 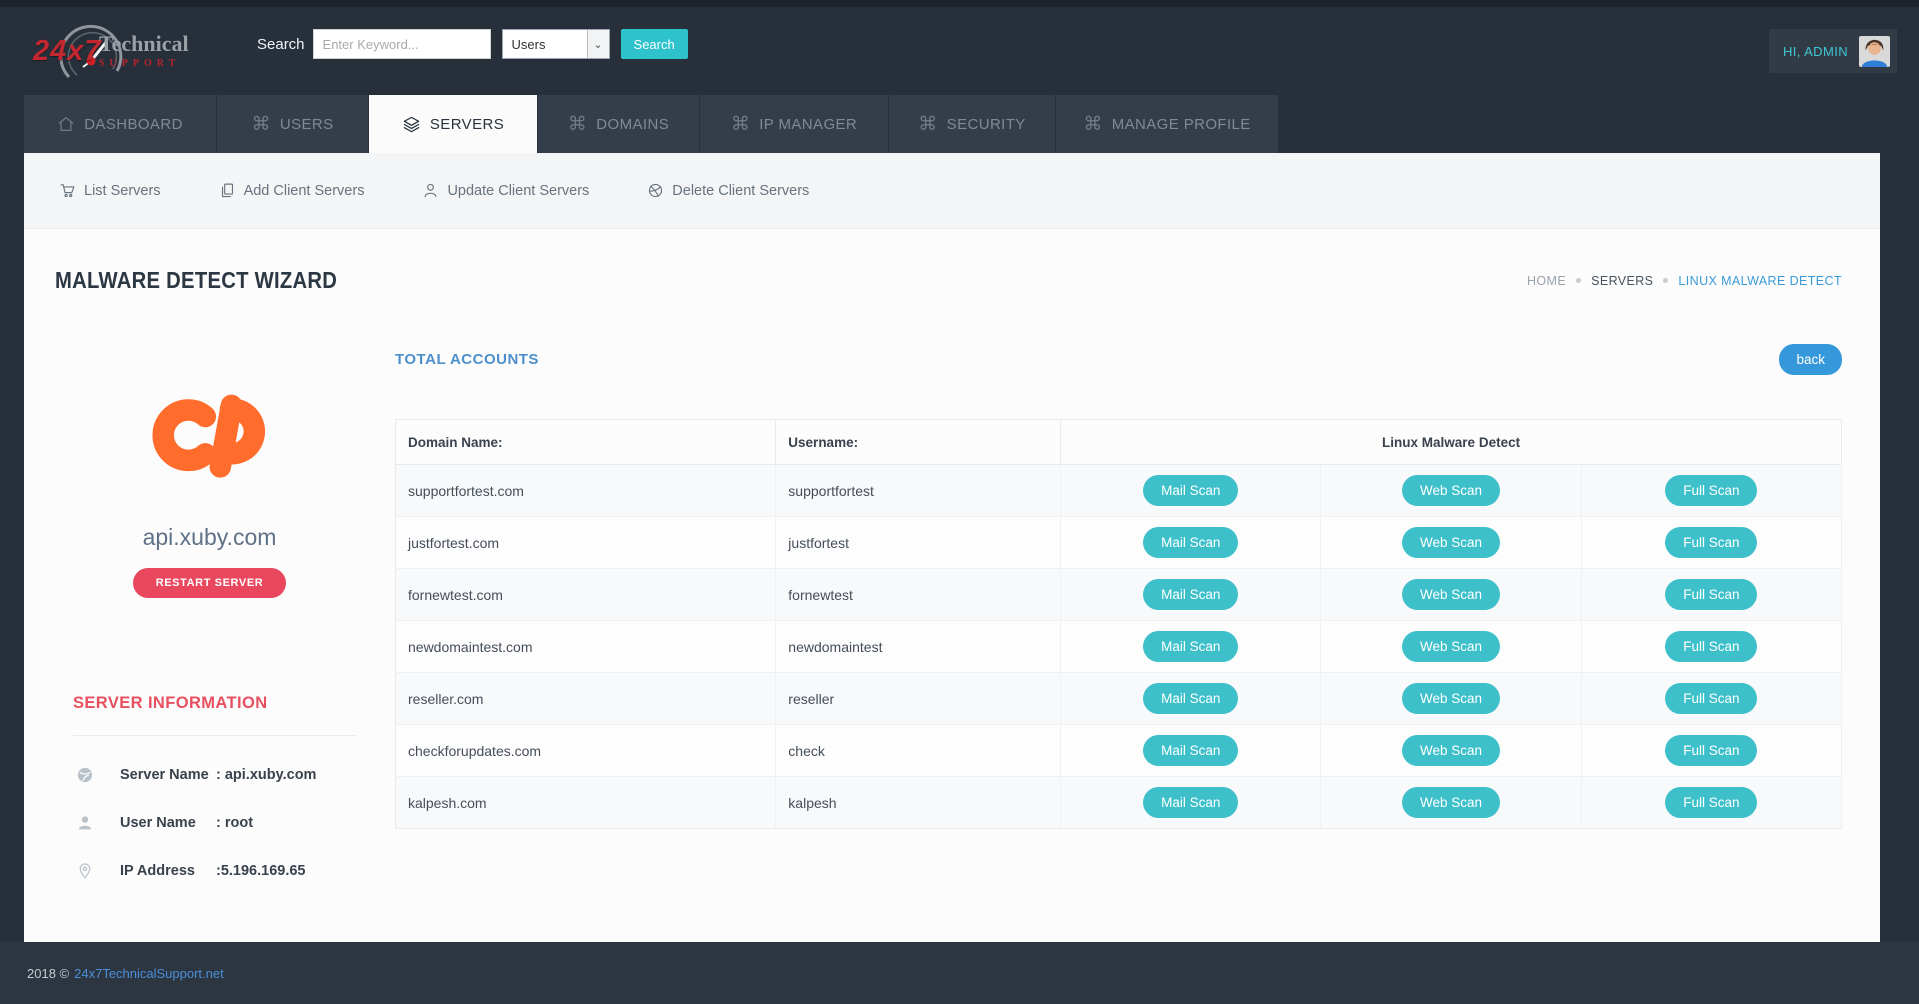 What do you see at coordinates (986, 124) in the screenshot?
I see `tab-label: SECURITY` at bounding box center [986, 124].